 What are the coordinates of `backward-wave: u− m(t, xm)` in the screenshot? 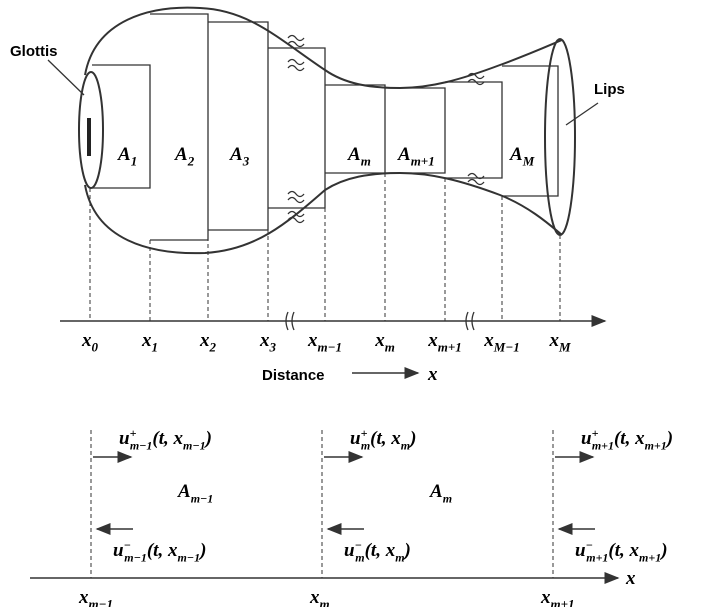 It's located at (377, 551).